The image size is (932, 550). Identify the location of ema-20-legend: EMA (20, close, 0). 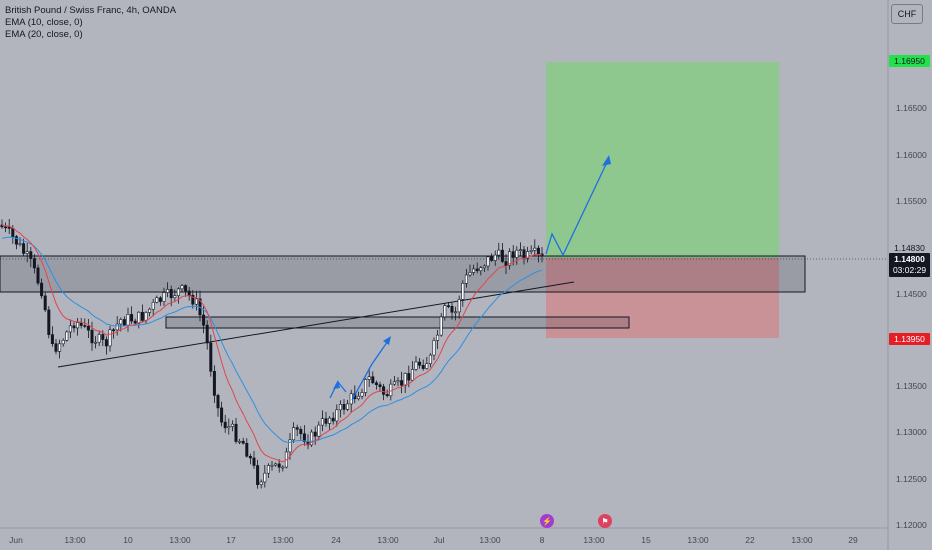
(44, 34).